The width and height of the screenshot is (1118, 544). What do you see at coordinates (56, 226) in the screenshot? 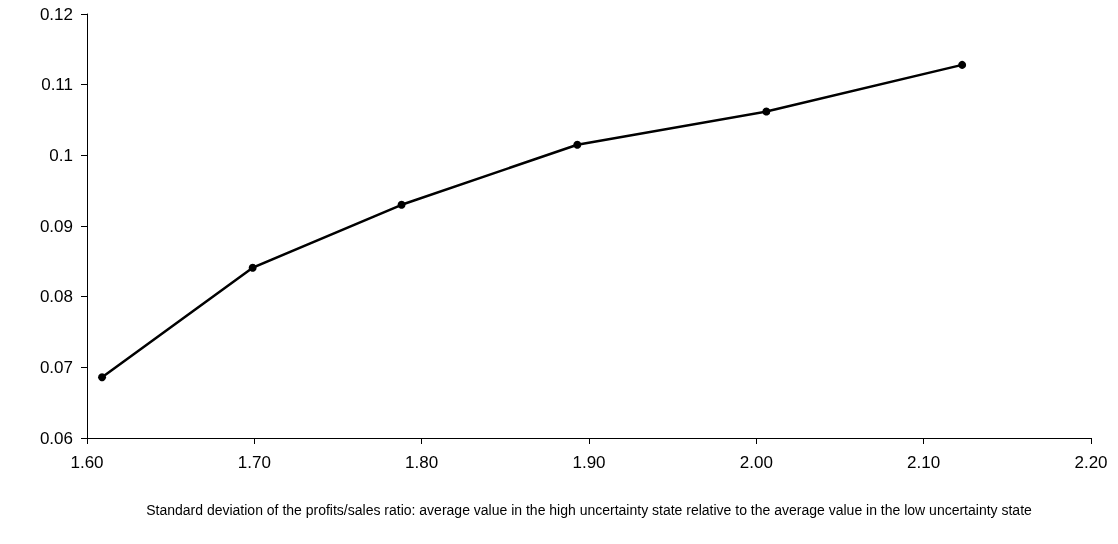
I see `y-tick-label: 0.09` at bounding box center [56, 226].